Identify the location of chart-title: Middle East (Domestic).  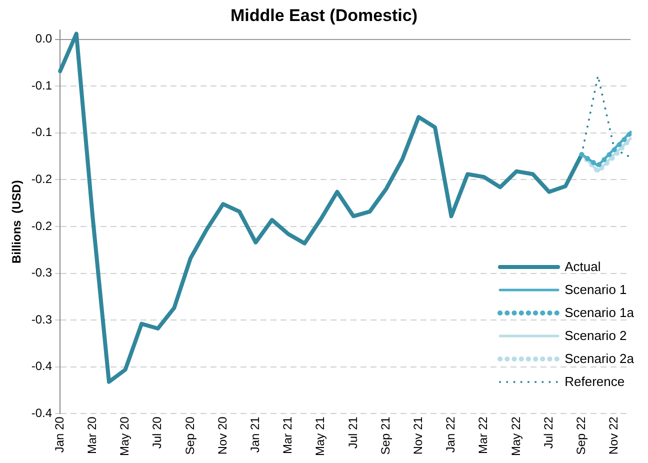
(324, 16).